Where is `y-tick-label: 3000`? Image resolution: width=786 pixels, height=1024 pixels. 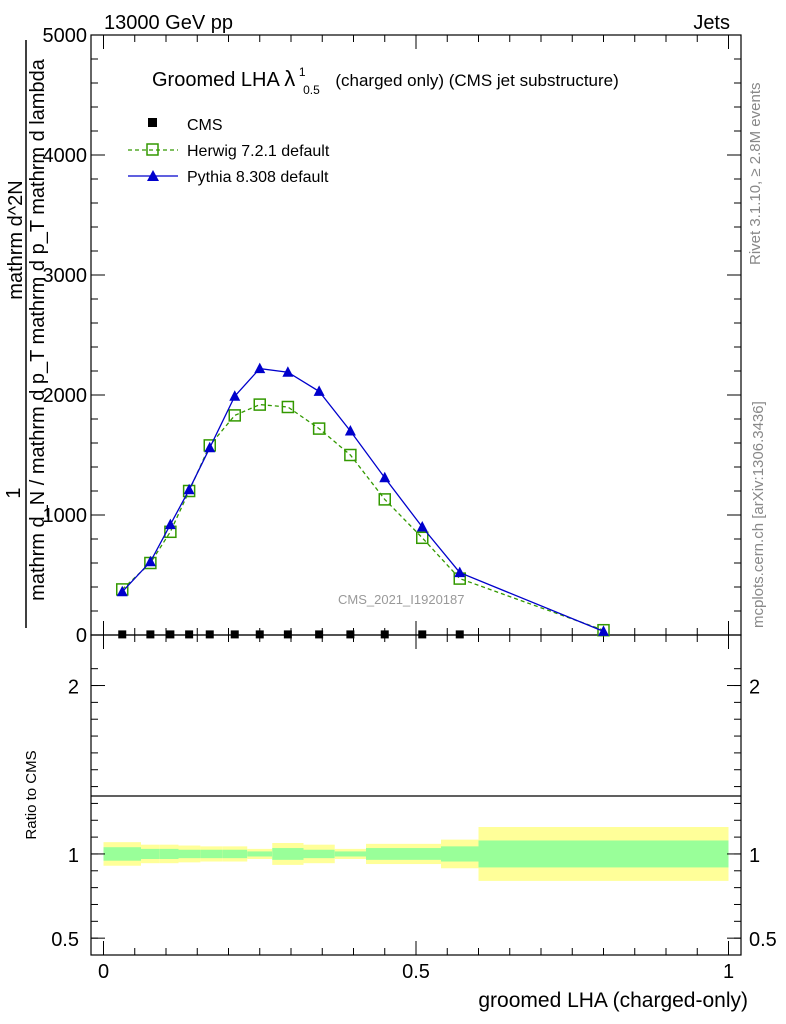 y-tick-label: 3000 is located at coordinates (65, 276).